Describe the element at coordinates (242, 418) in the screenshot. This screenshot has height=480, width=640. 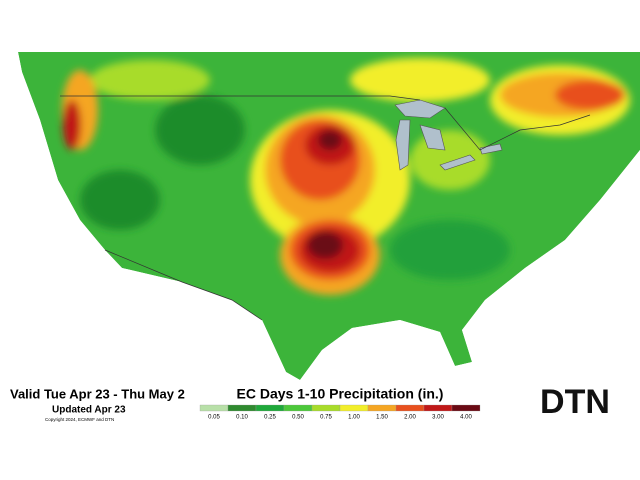
I see `legend-label: 0.10` at that location.